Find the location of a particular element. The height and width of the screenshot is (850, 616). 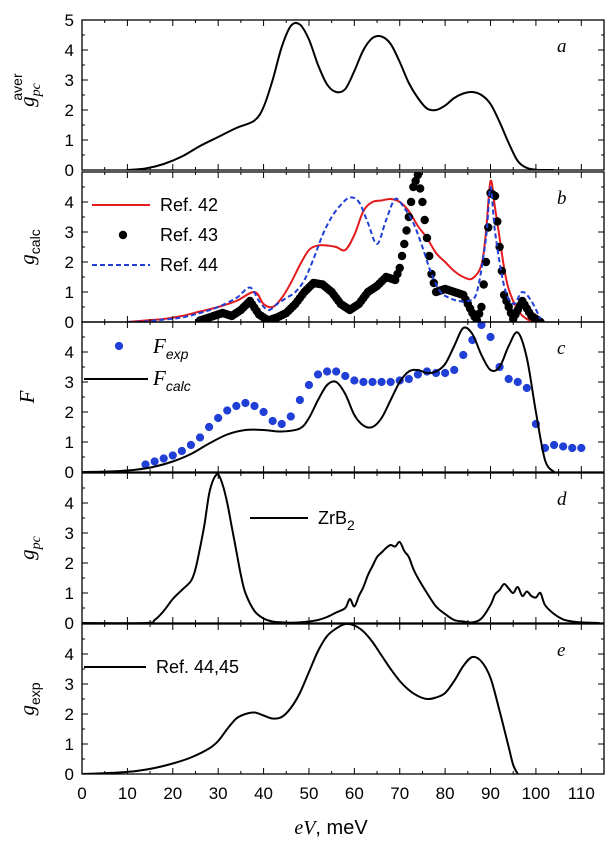

y-tick-label-a-2: 2 is located at coordinates (69, 110).